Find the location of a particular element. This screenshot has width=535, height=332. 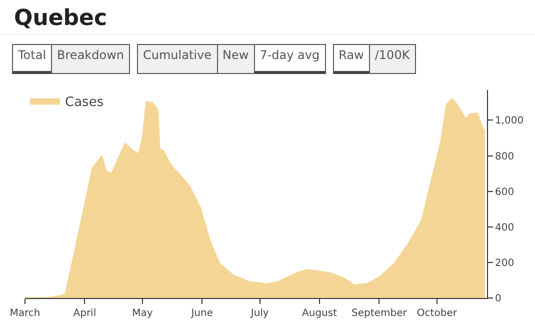

y-tick-label: 600 is located at coordinates (504, 192).